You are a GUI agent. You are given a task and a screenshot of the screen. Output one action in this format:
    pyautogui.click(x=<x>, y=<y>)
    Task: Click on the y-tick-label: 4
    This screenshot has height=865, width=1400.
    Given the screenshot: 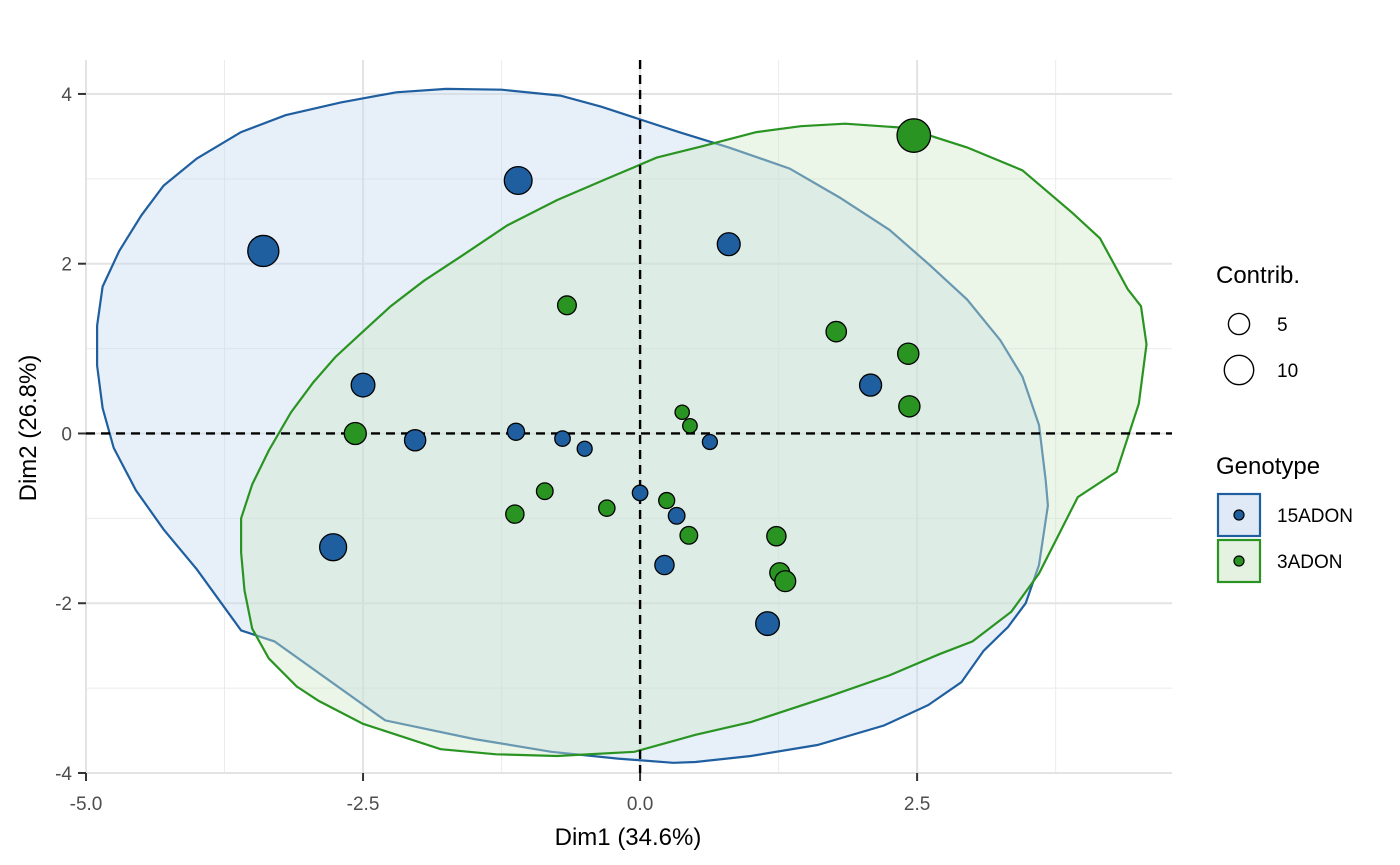 What is the action you would take?
    pyautogui.click(x=66, y=95)
    